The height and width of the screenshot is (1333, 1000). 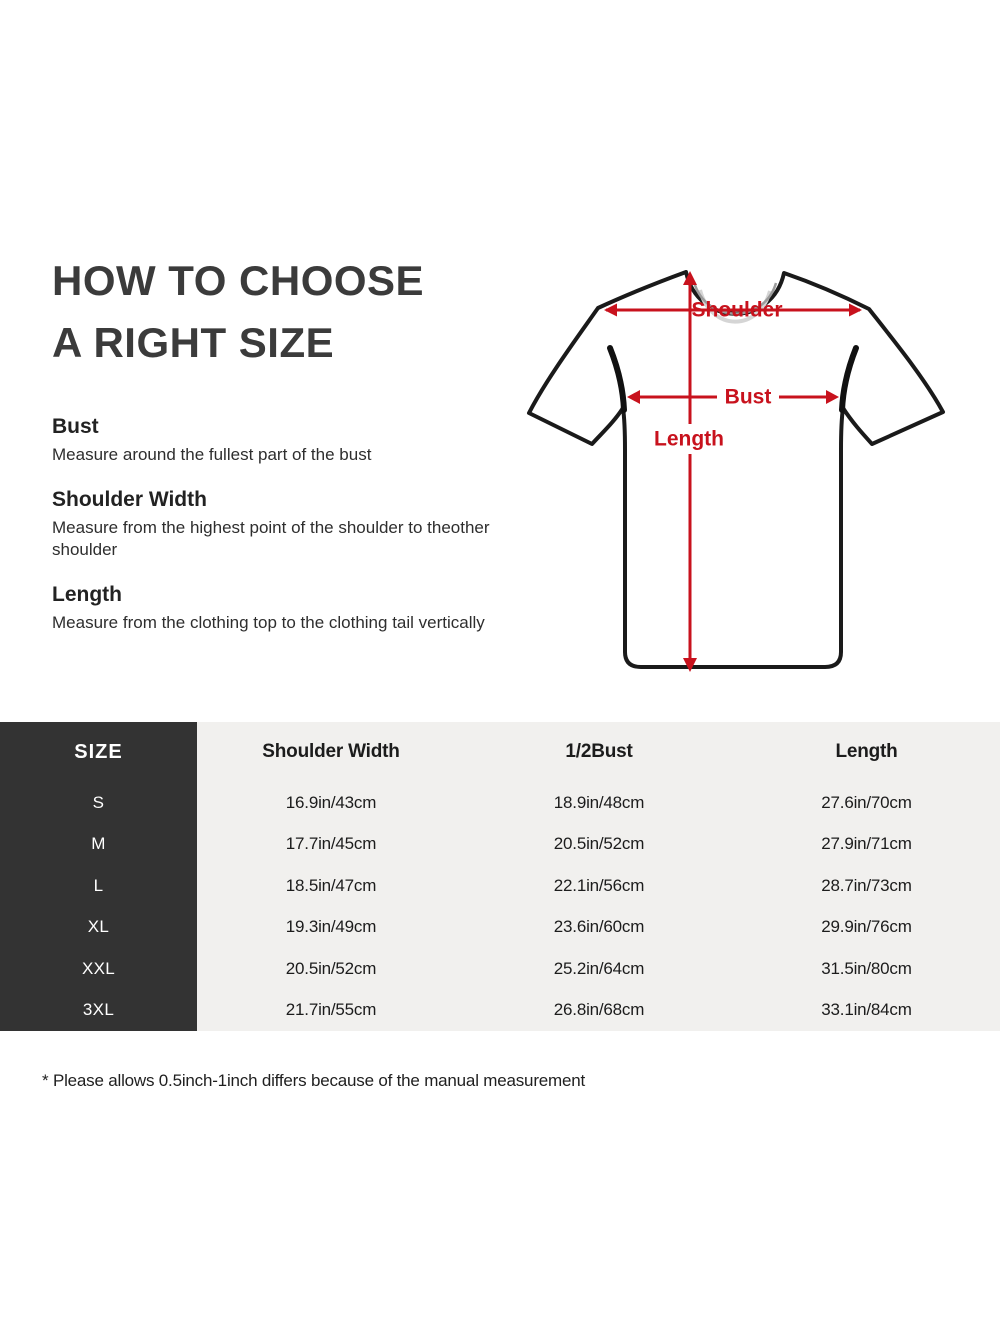 I want to click on collar-inner-line, so click(x=735, y=298).